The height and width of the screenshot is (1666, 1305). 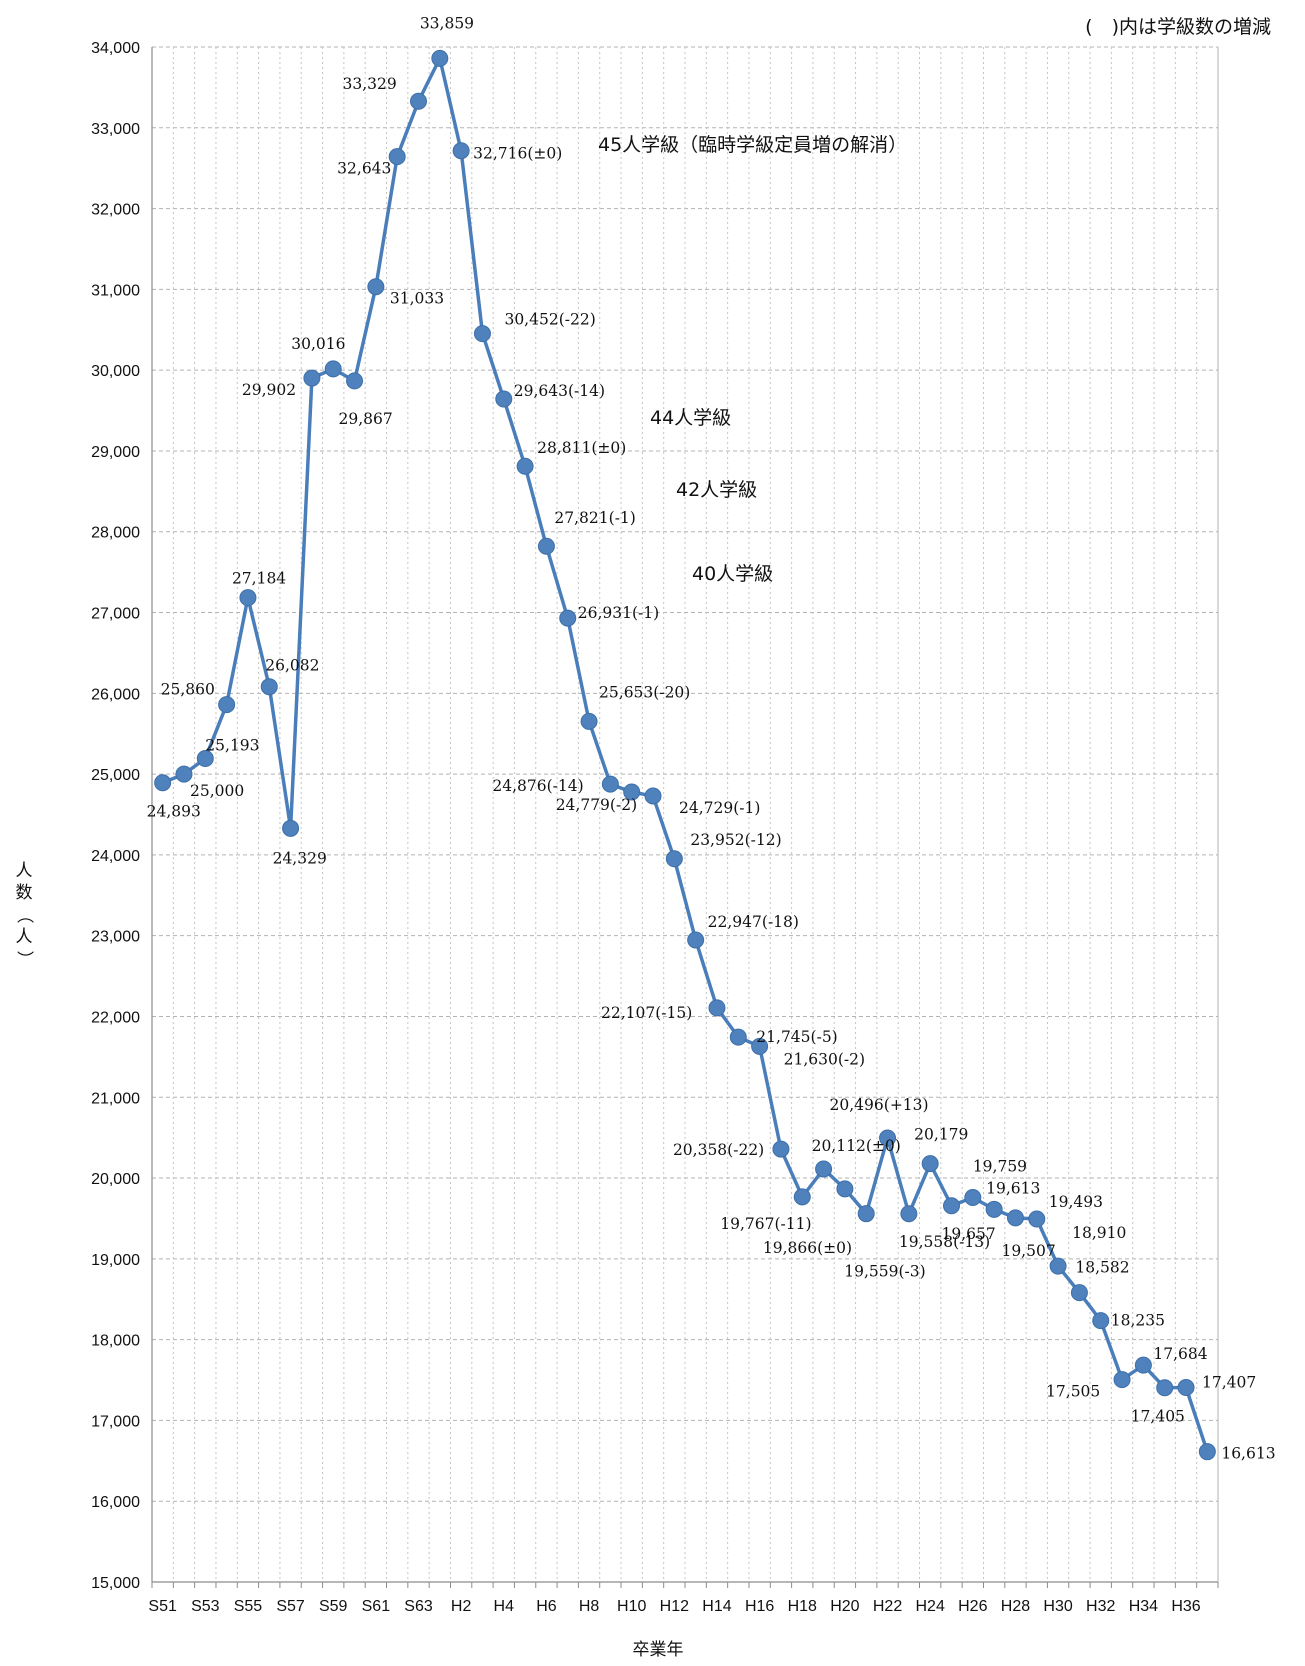 What do you see at coordinates (461, 1606) in the screenshot?
I see `x-tick-label: H2` at bounding box center [461, 1606].